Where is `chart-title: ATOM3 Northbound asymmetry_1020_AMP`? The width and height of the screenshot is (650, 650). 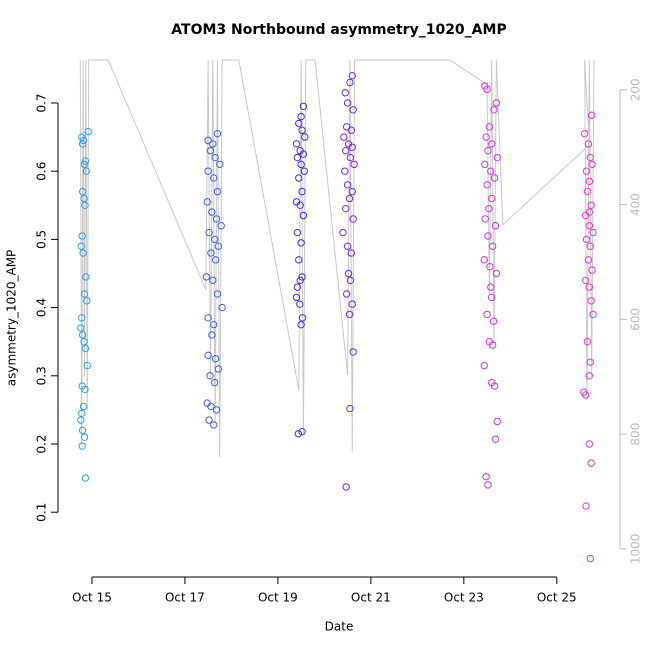 chart-title: ATOM3 Northbound asymmetry_1020_AMP is located at coordinates (338, 30).